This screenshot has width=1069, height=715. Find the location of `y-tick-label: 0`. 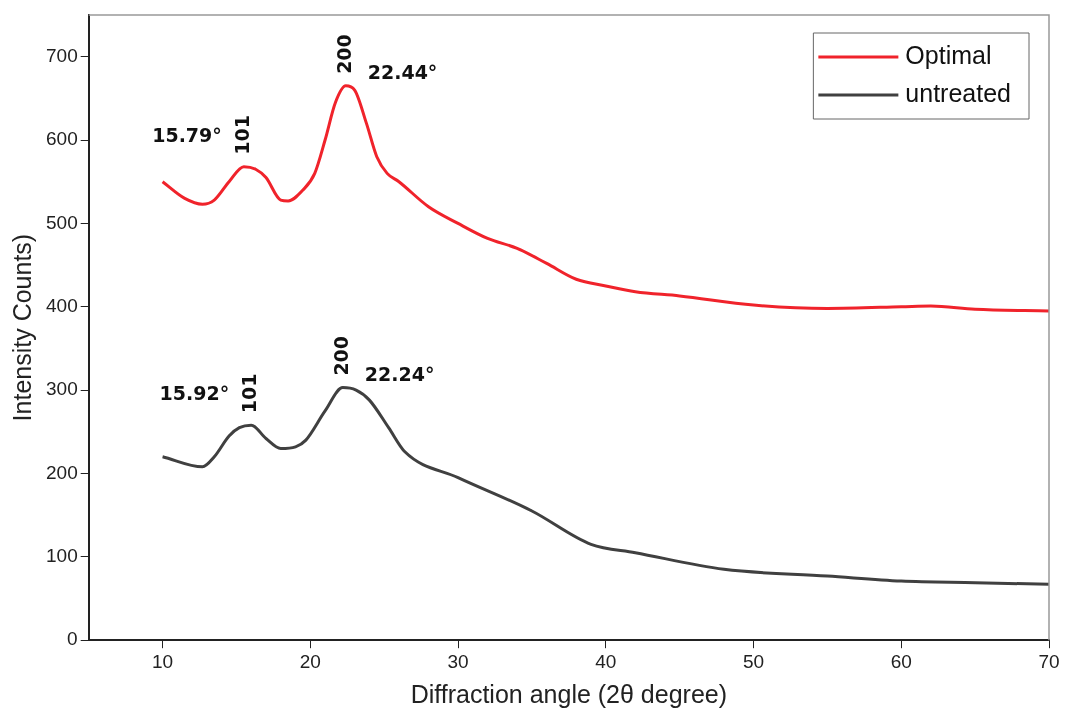

y-tick-label: 0 is located at coordinates (72, 639).